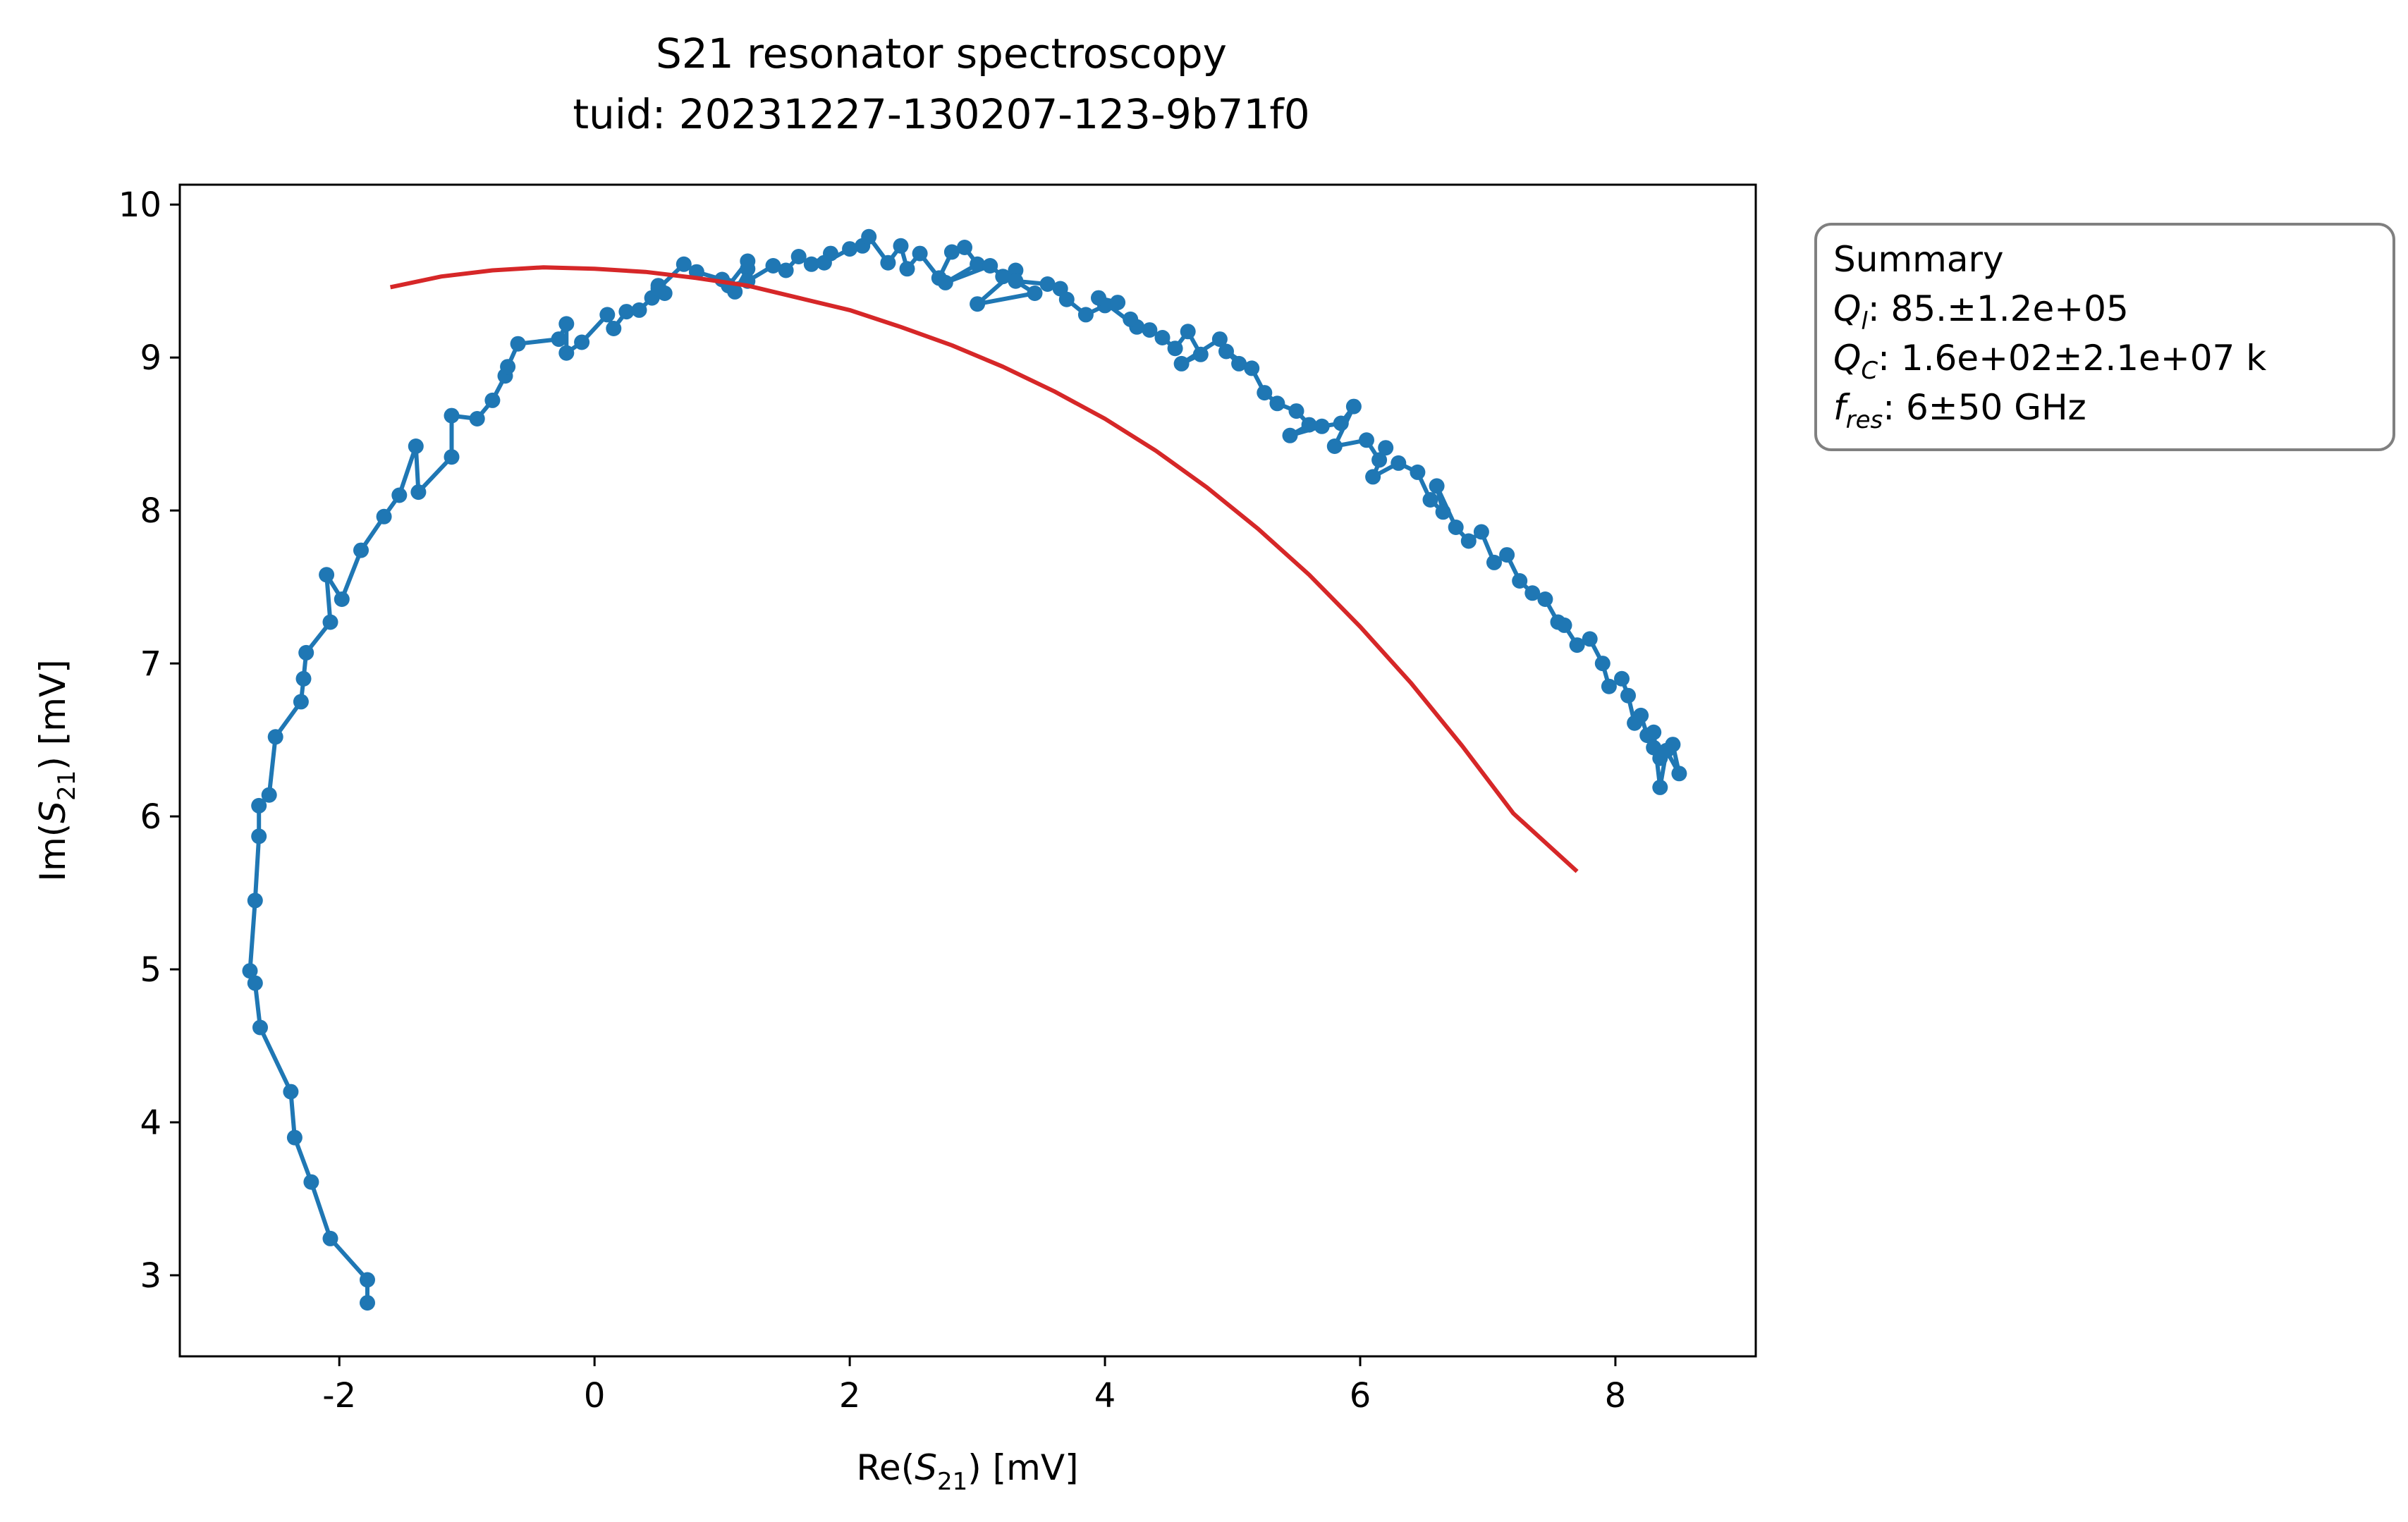 The height and width of the screenshot is (1522, 2408). What do you see at coordinates (1360, 1396) in the screenshot?
I see `x-tick-label: 6` at bounding box center [1360, 1396].